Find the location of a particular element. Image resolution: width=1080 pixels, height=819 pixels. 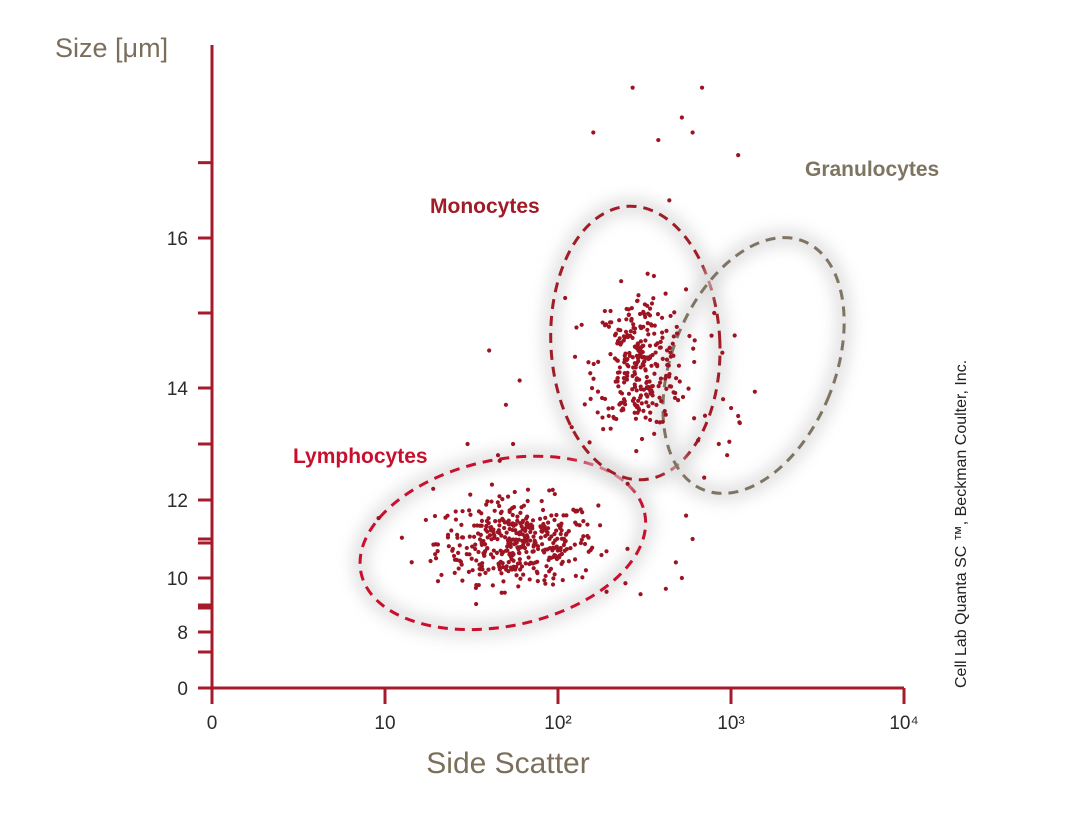

y-axis-title: Size [μm] is located at coordinates (111, 48).